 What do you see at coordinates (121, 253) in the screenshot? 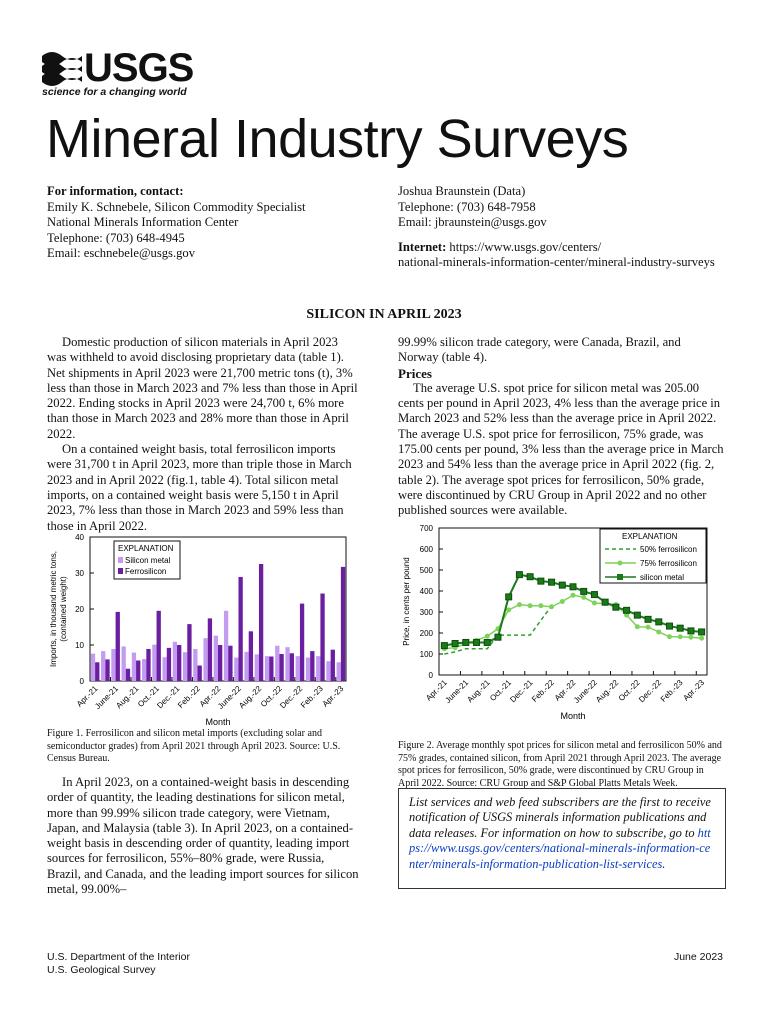
I see `contact-email: Email: eschnebele@usgs.gov` at bounding box center [121, 253].